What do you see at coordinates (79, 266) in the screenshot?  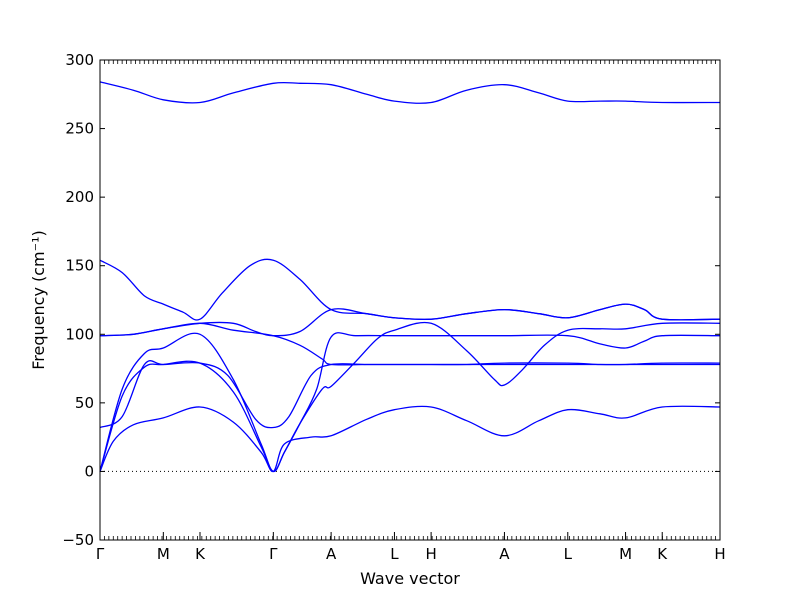 I see `y-tick-label: 150` at bounding box center [79, 266].